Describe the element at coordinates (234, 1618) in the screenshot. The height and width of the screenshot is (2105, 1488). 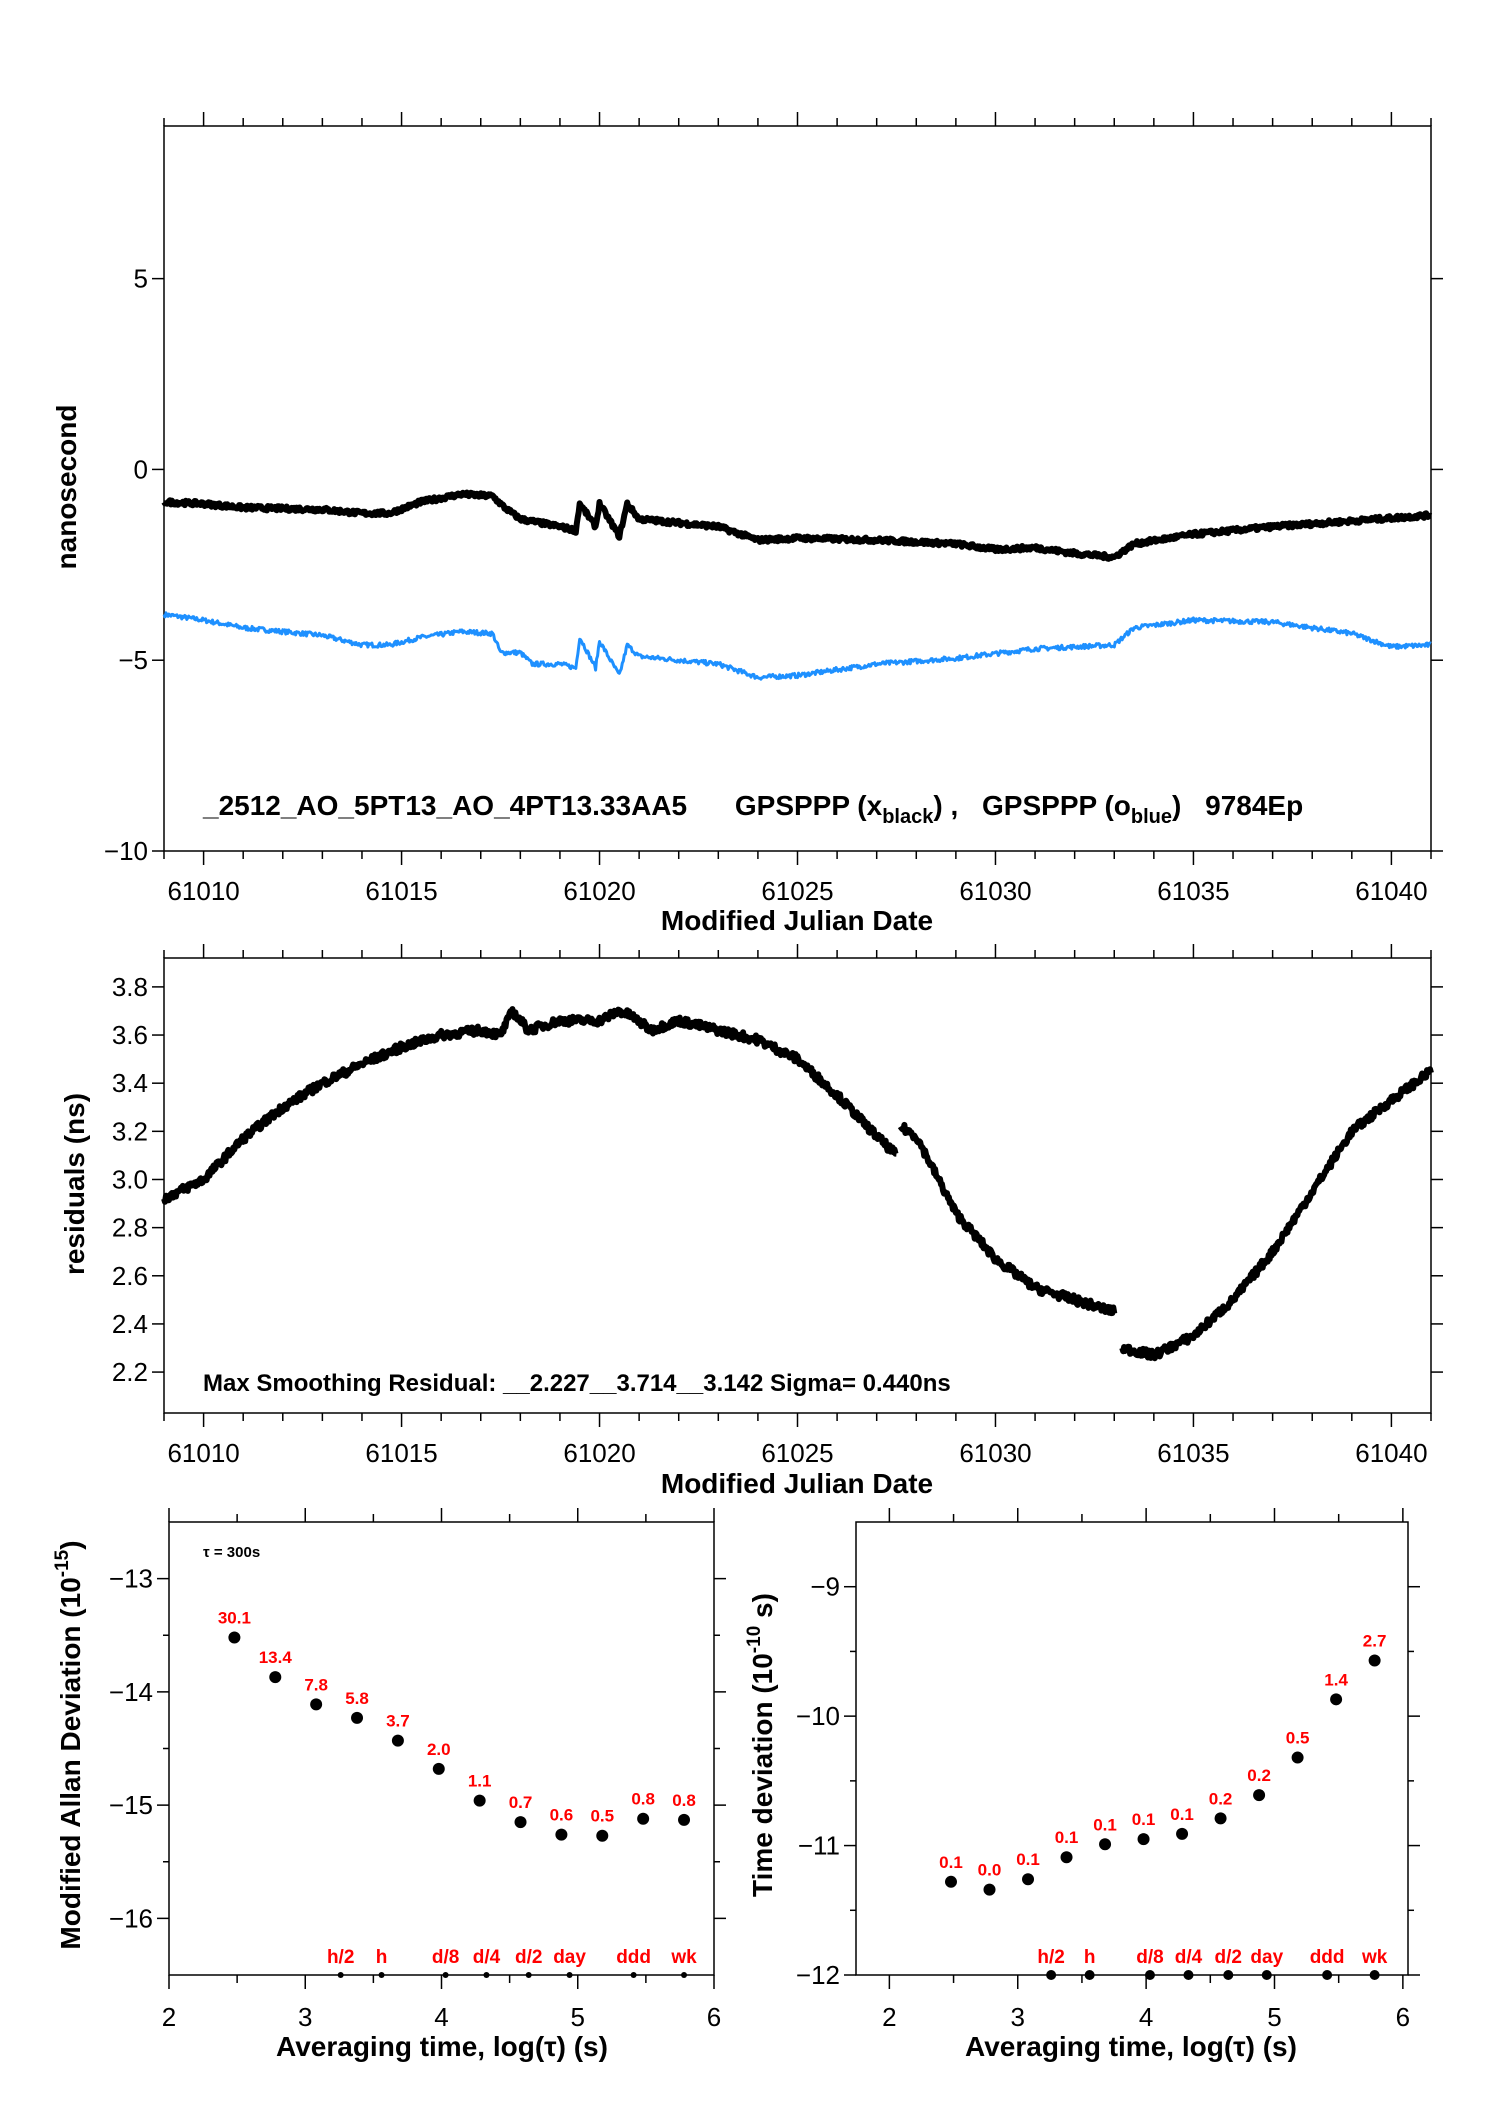
I see `data-label: 30.1` at that location.